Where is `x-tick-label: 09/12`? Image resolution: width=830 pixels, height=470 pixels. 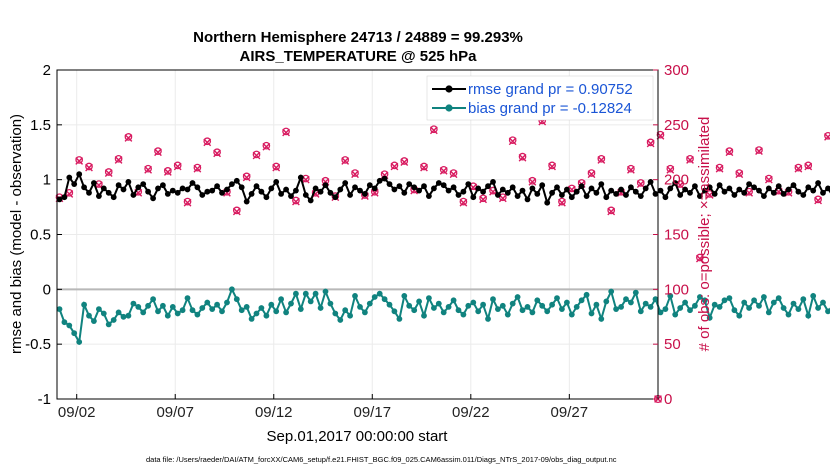 x-tick-label: 09/12 is located at coordinates (274, 412).